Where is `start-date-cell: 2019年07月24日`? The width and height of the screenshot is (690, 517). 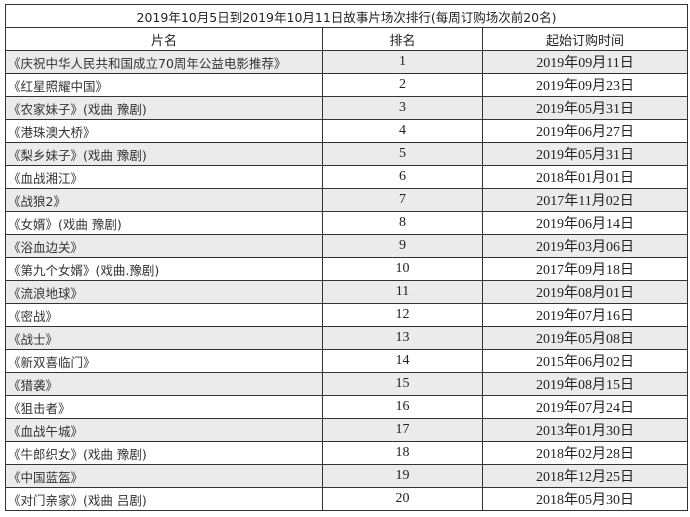
start-date-cell: 2019年07月24日 is located at coordinates (585, 407).